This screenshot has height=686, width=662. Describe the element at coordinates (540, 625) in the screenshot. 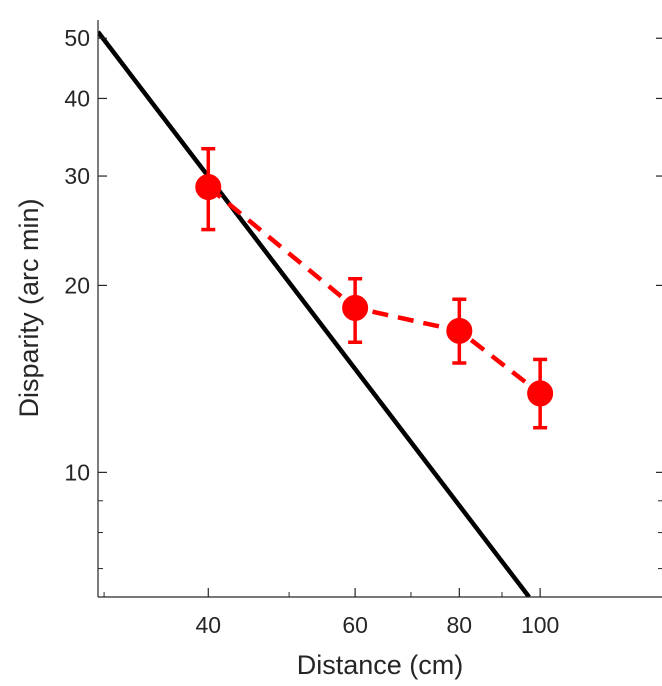

I see `x-tick-label: 100` at that location.